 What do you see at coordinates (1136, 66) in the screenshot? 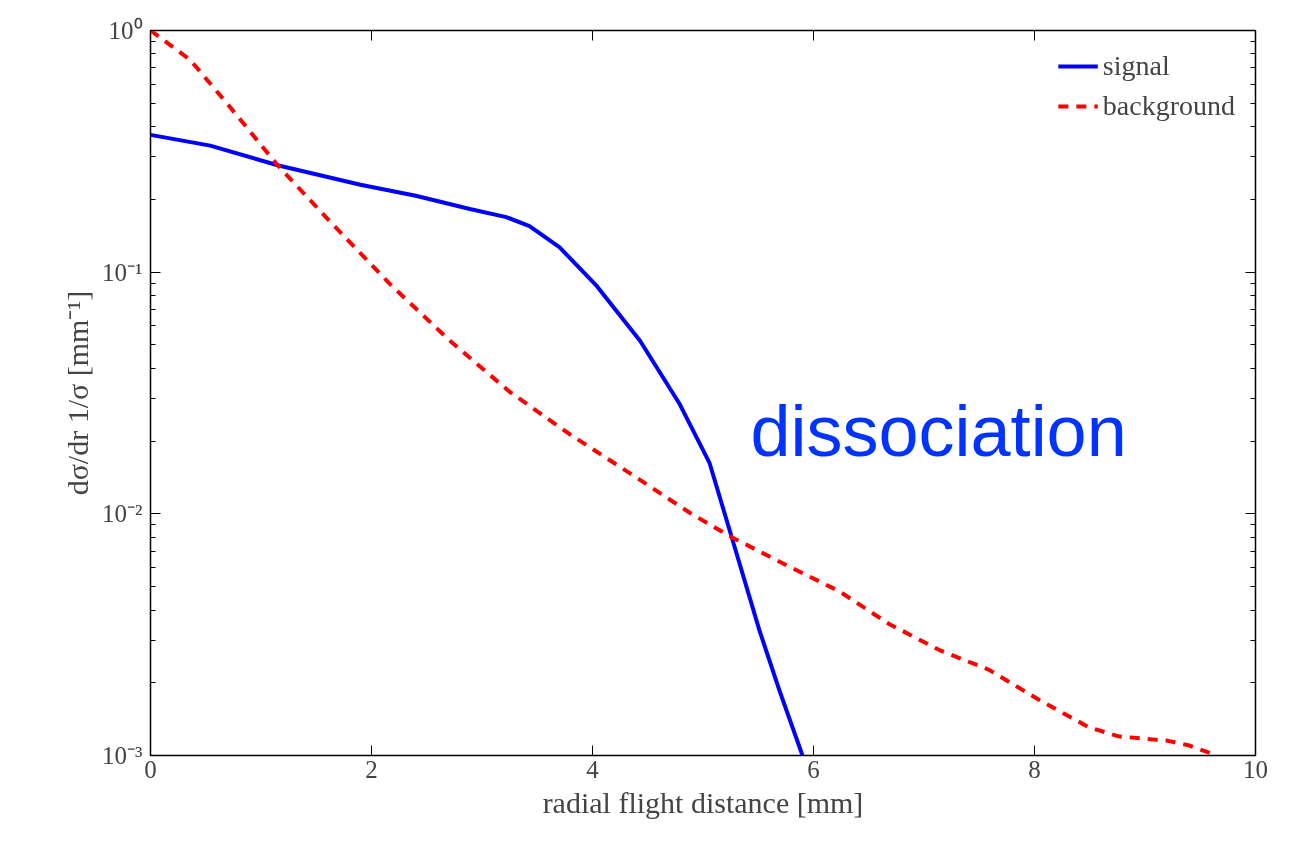
I see `legend-label: signal` at bounding box center [1136, 66].